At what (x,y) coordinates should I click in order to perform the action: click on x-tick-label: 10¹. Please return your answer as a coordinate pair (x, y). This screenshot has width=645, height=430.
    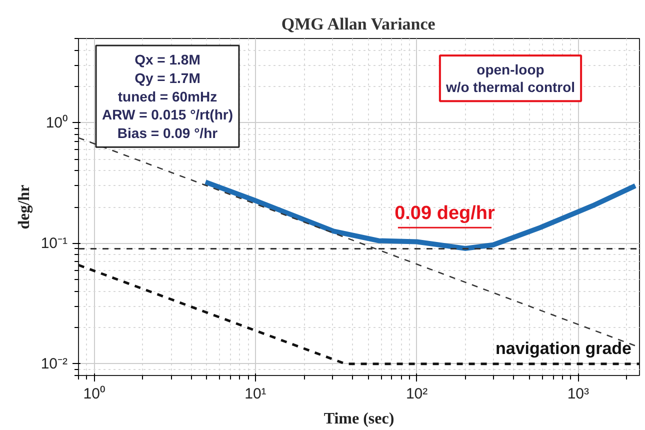
    Looking at the image, I should click on (255, 394).